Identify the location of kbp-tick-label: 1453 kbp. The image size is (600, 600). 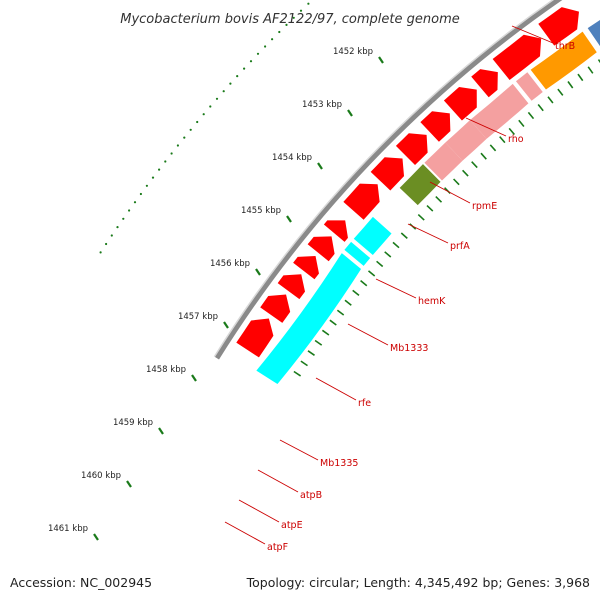
(322, 105).